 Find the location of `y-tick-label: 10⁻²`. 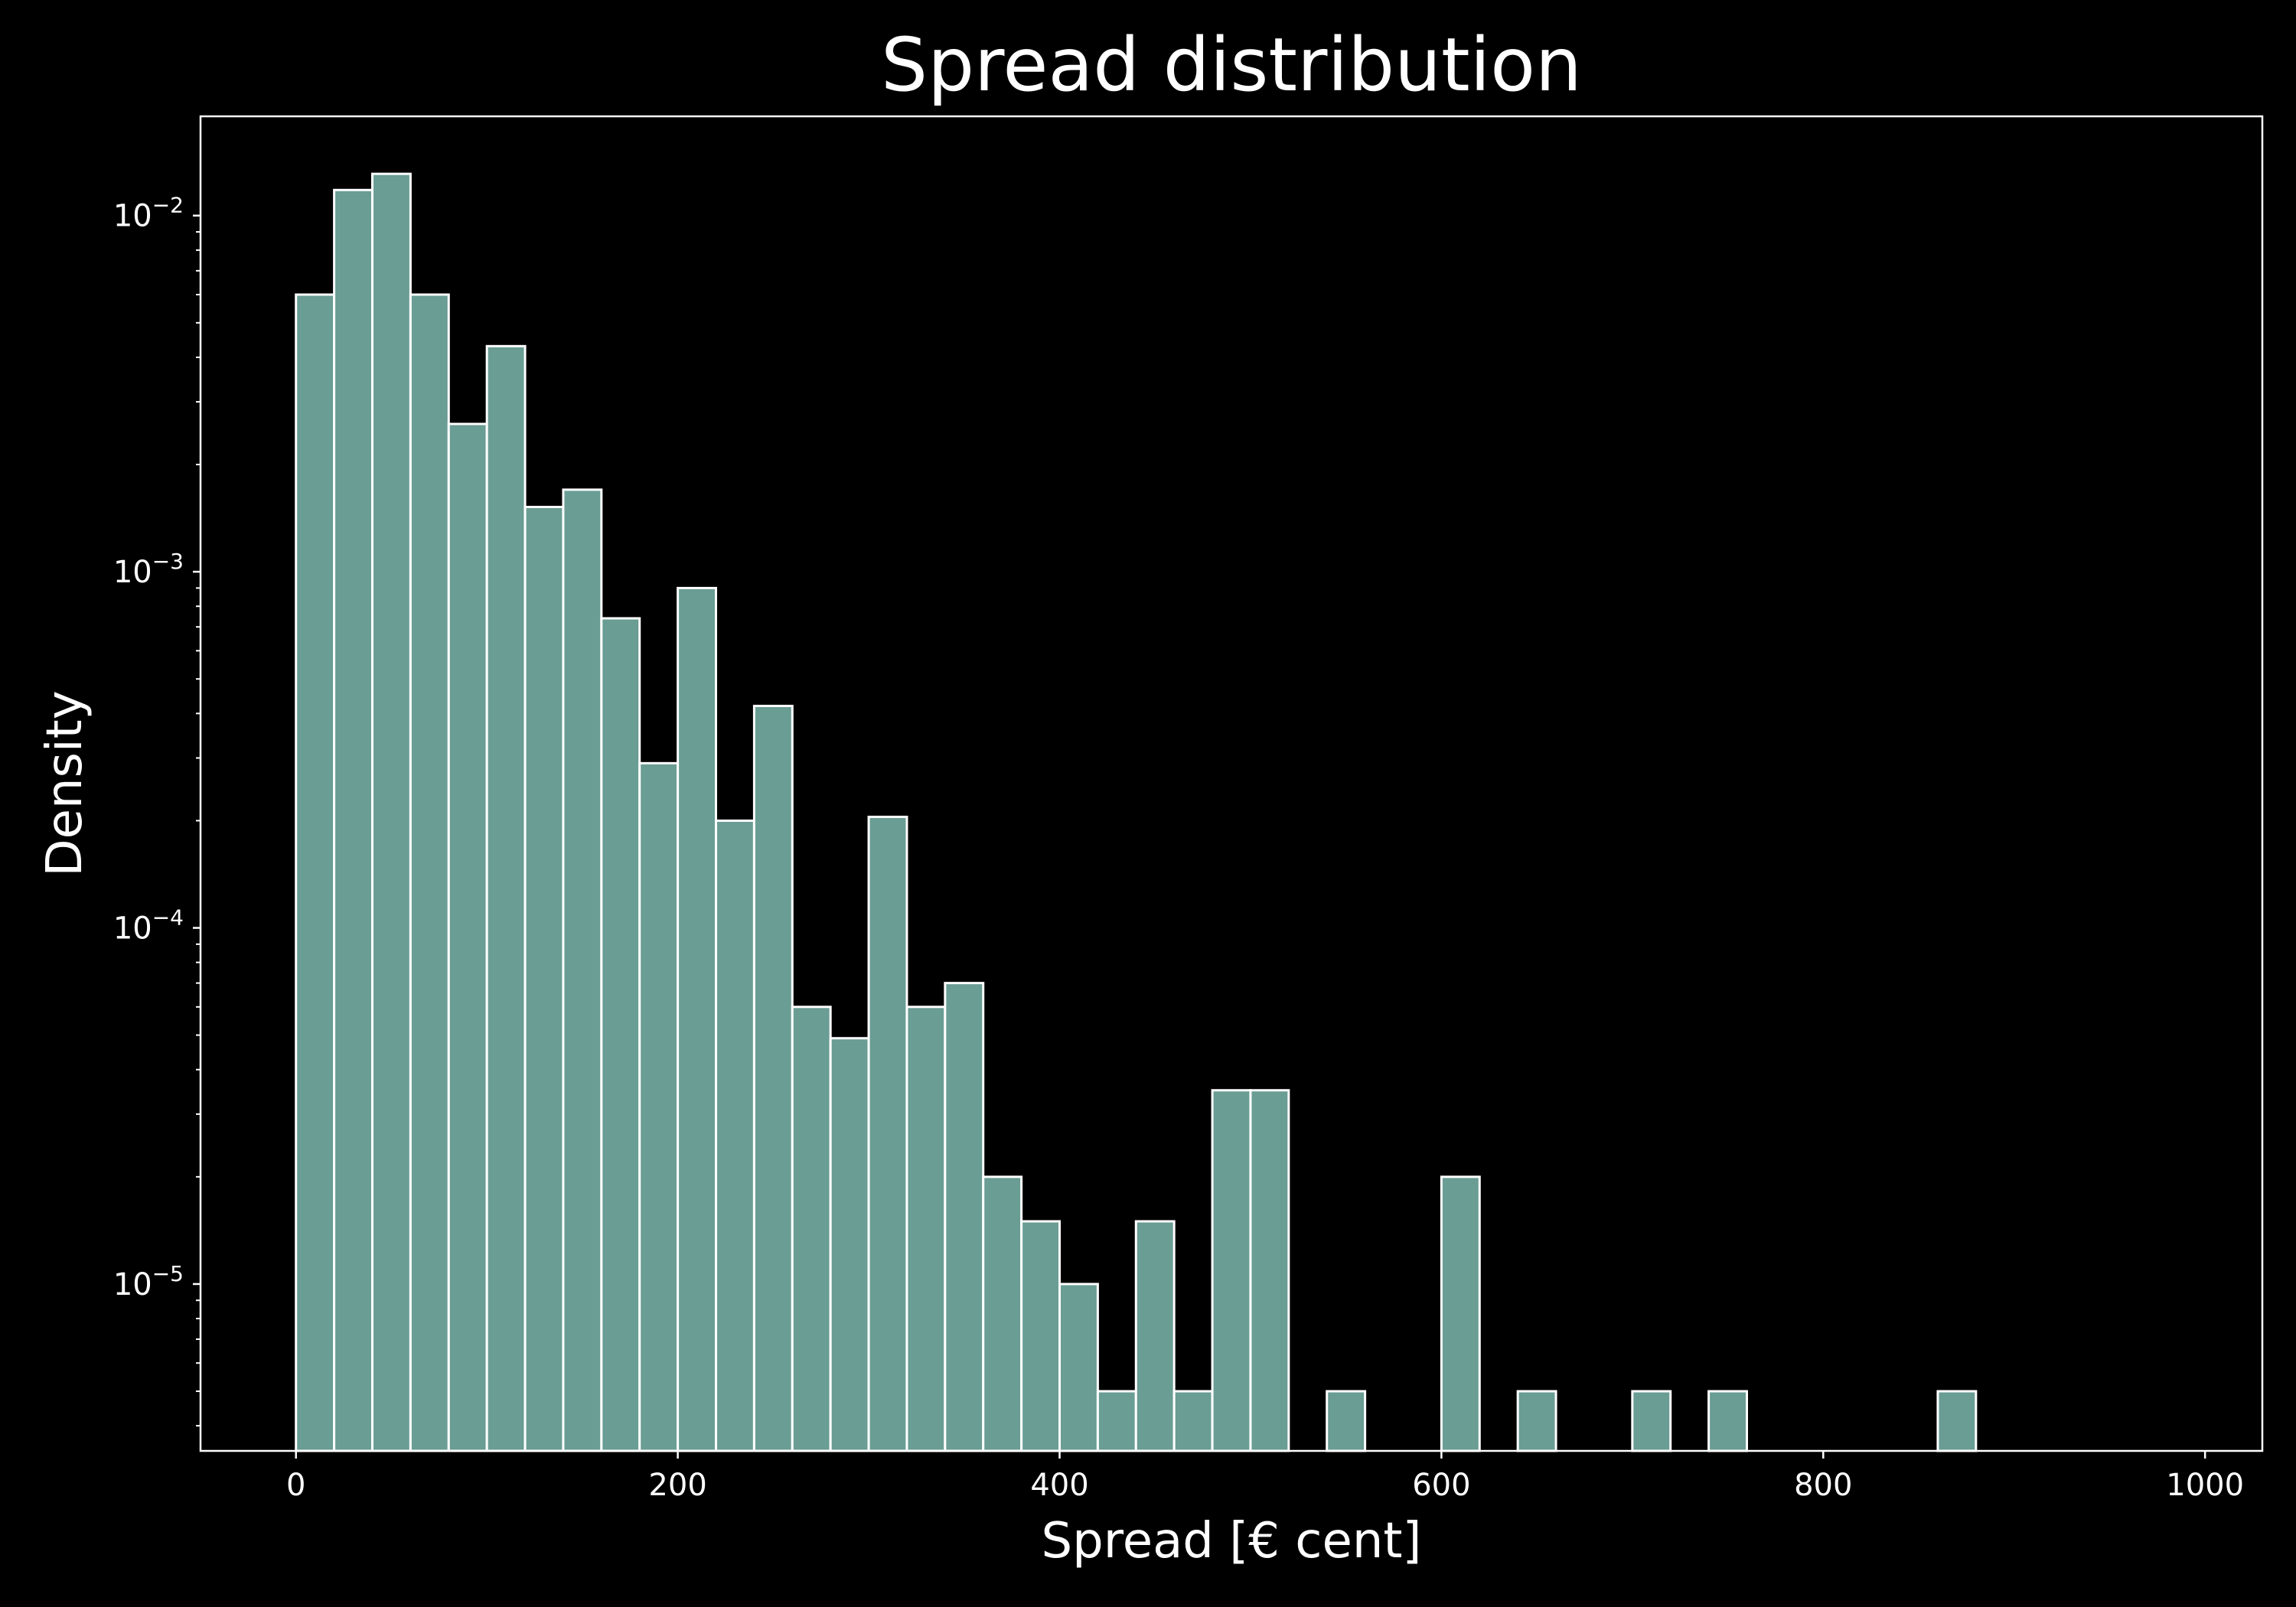

y-tick-label: 10⁻² is located at coordinates (148, 214).